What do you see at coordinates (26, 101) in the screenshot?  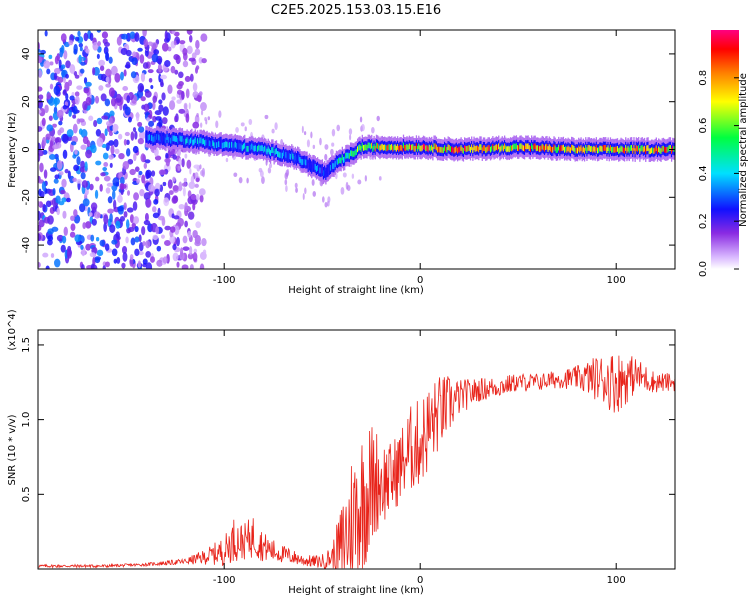 I see `spectrogram-y-tick-label: 20` at bounding box center [26, 101].